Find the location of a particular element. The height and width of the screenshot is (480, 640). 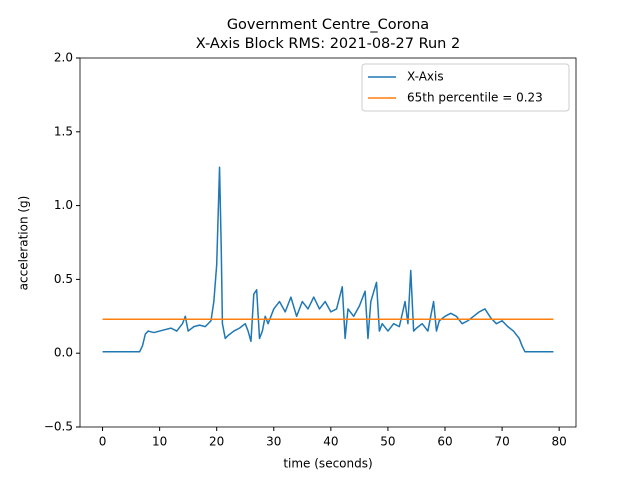

x-tick-label: 50 is located at coordinates (387, 442).